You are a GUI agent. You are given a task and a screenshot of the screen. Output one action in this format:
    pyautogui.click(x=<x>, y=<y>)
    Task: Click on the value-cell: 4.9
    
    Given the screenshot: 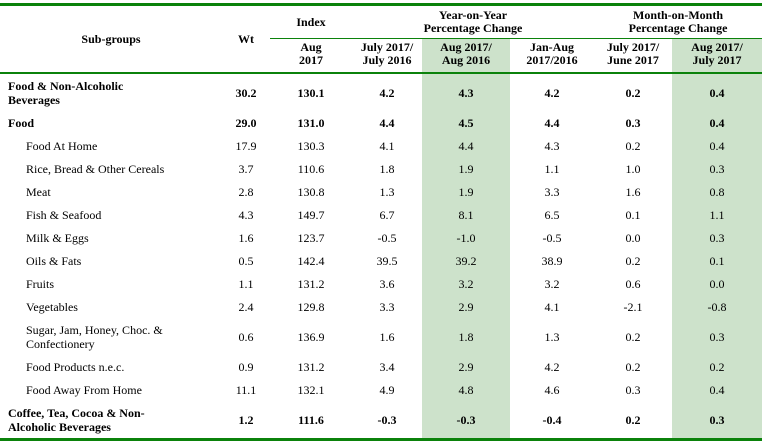 What is the action you would take?
    pyautogui.click(x=387, y=389)
    